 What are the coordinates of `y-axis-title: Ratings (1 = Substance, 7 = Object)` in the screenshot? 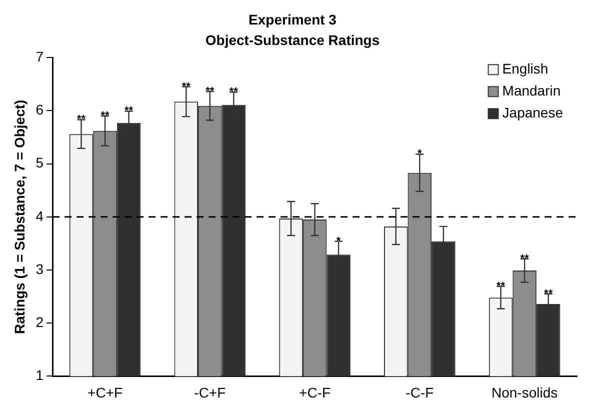 It's located at (19, 217).